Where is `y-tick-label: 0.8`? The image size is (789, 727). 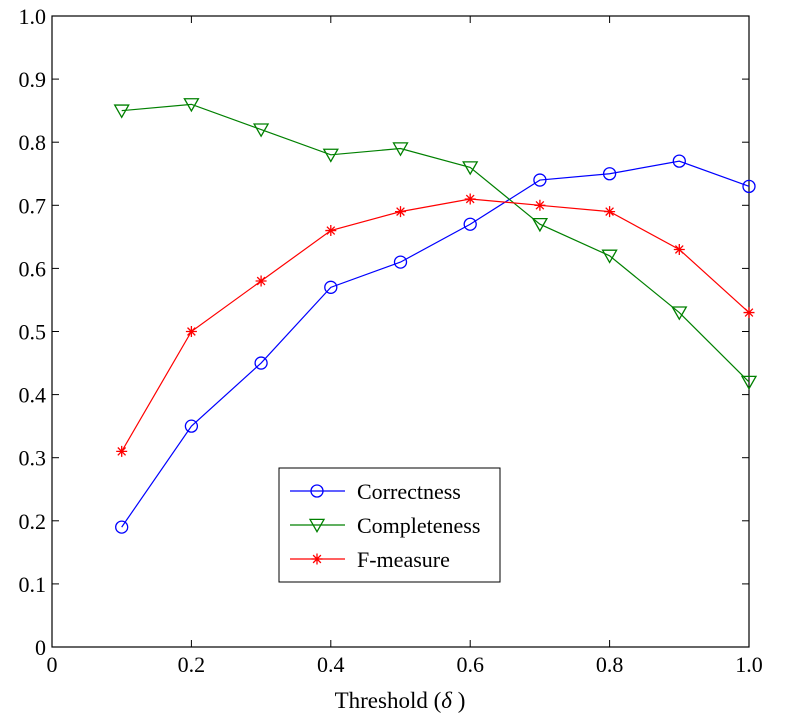 y-tick-label: 0.8 is located at coordinates (33, 142).